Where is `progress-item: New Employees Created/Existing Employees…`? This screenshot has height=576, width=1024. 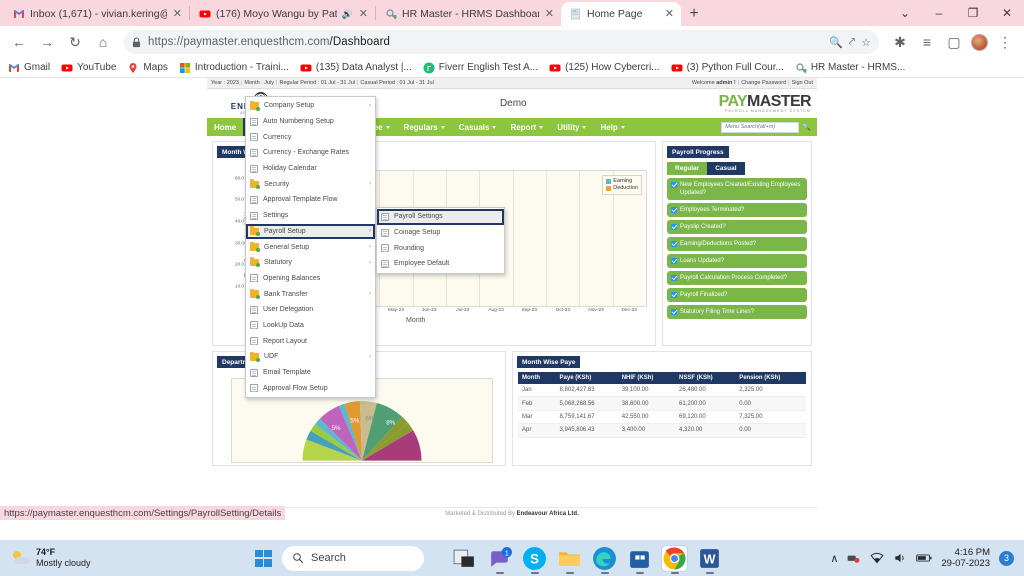
progress-item: New Employees Created/Existing Employees… is located at coordinates (737, 189).